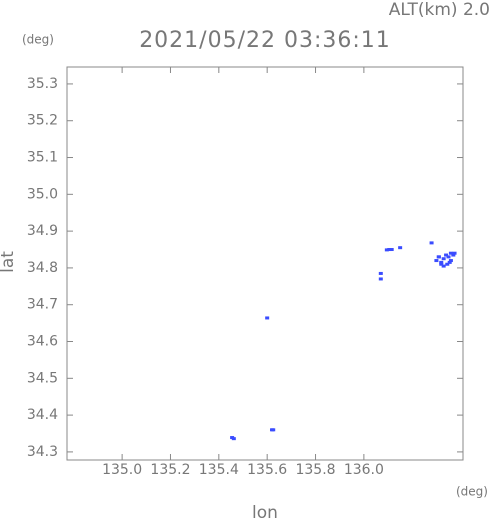  What do you see at coordinates (9, 262) in the screenshot?
I see `y-axis-label: lat` at bounding box center [9, 262].